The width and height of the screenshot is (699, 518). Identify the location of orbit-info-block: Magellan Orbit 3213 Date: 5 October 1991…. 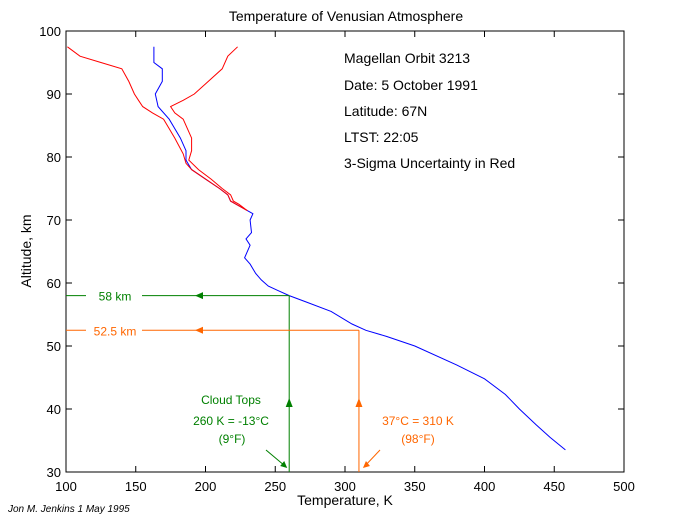
(429, 110).